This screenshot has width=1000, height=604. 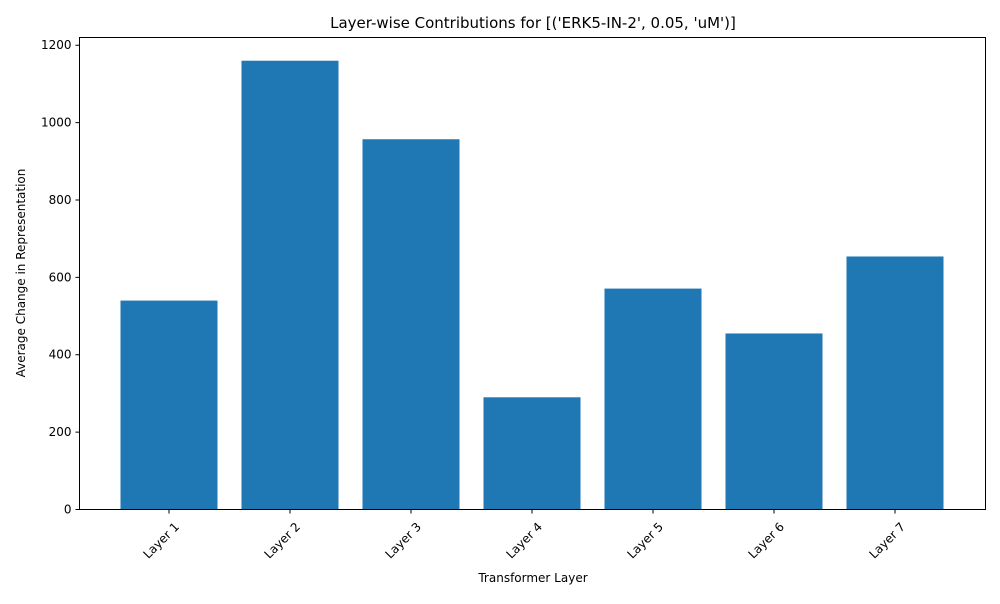 What do you see at coordinates (60, 355) in the screenshot?
I see `y-tick-label: 400` at bounding box center [60, 355].